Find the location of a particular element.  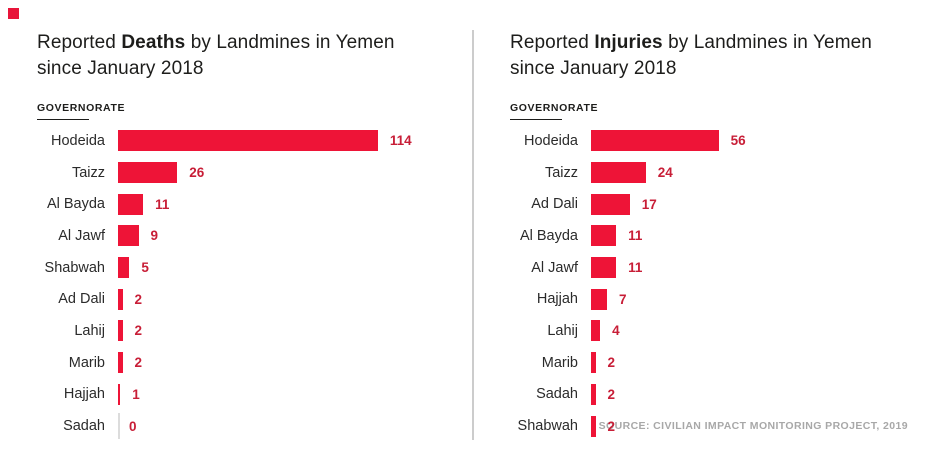

bar-zone: 24 is located at coordinates (632, 172).